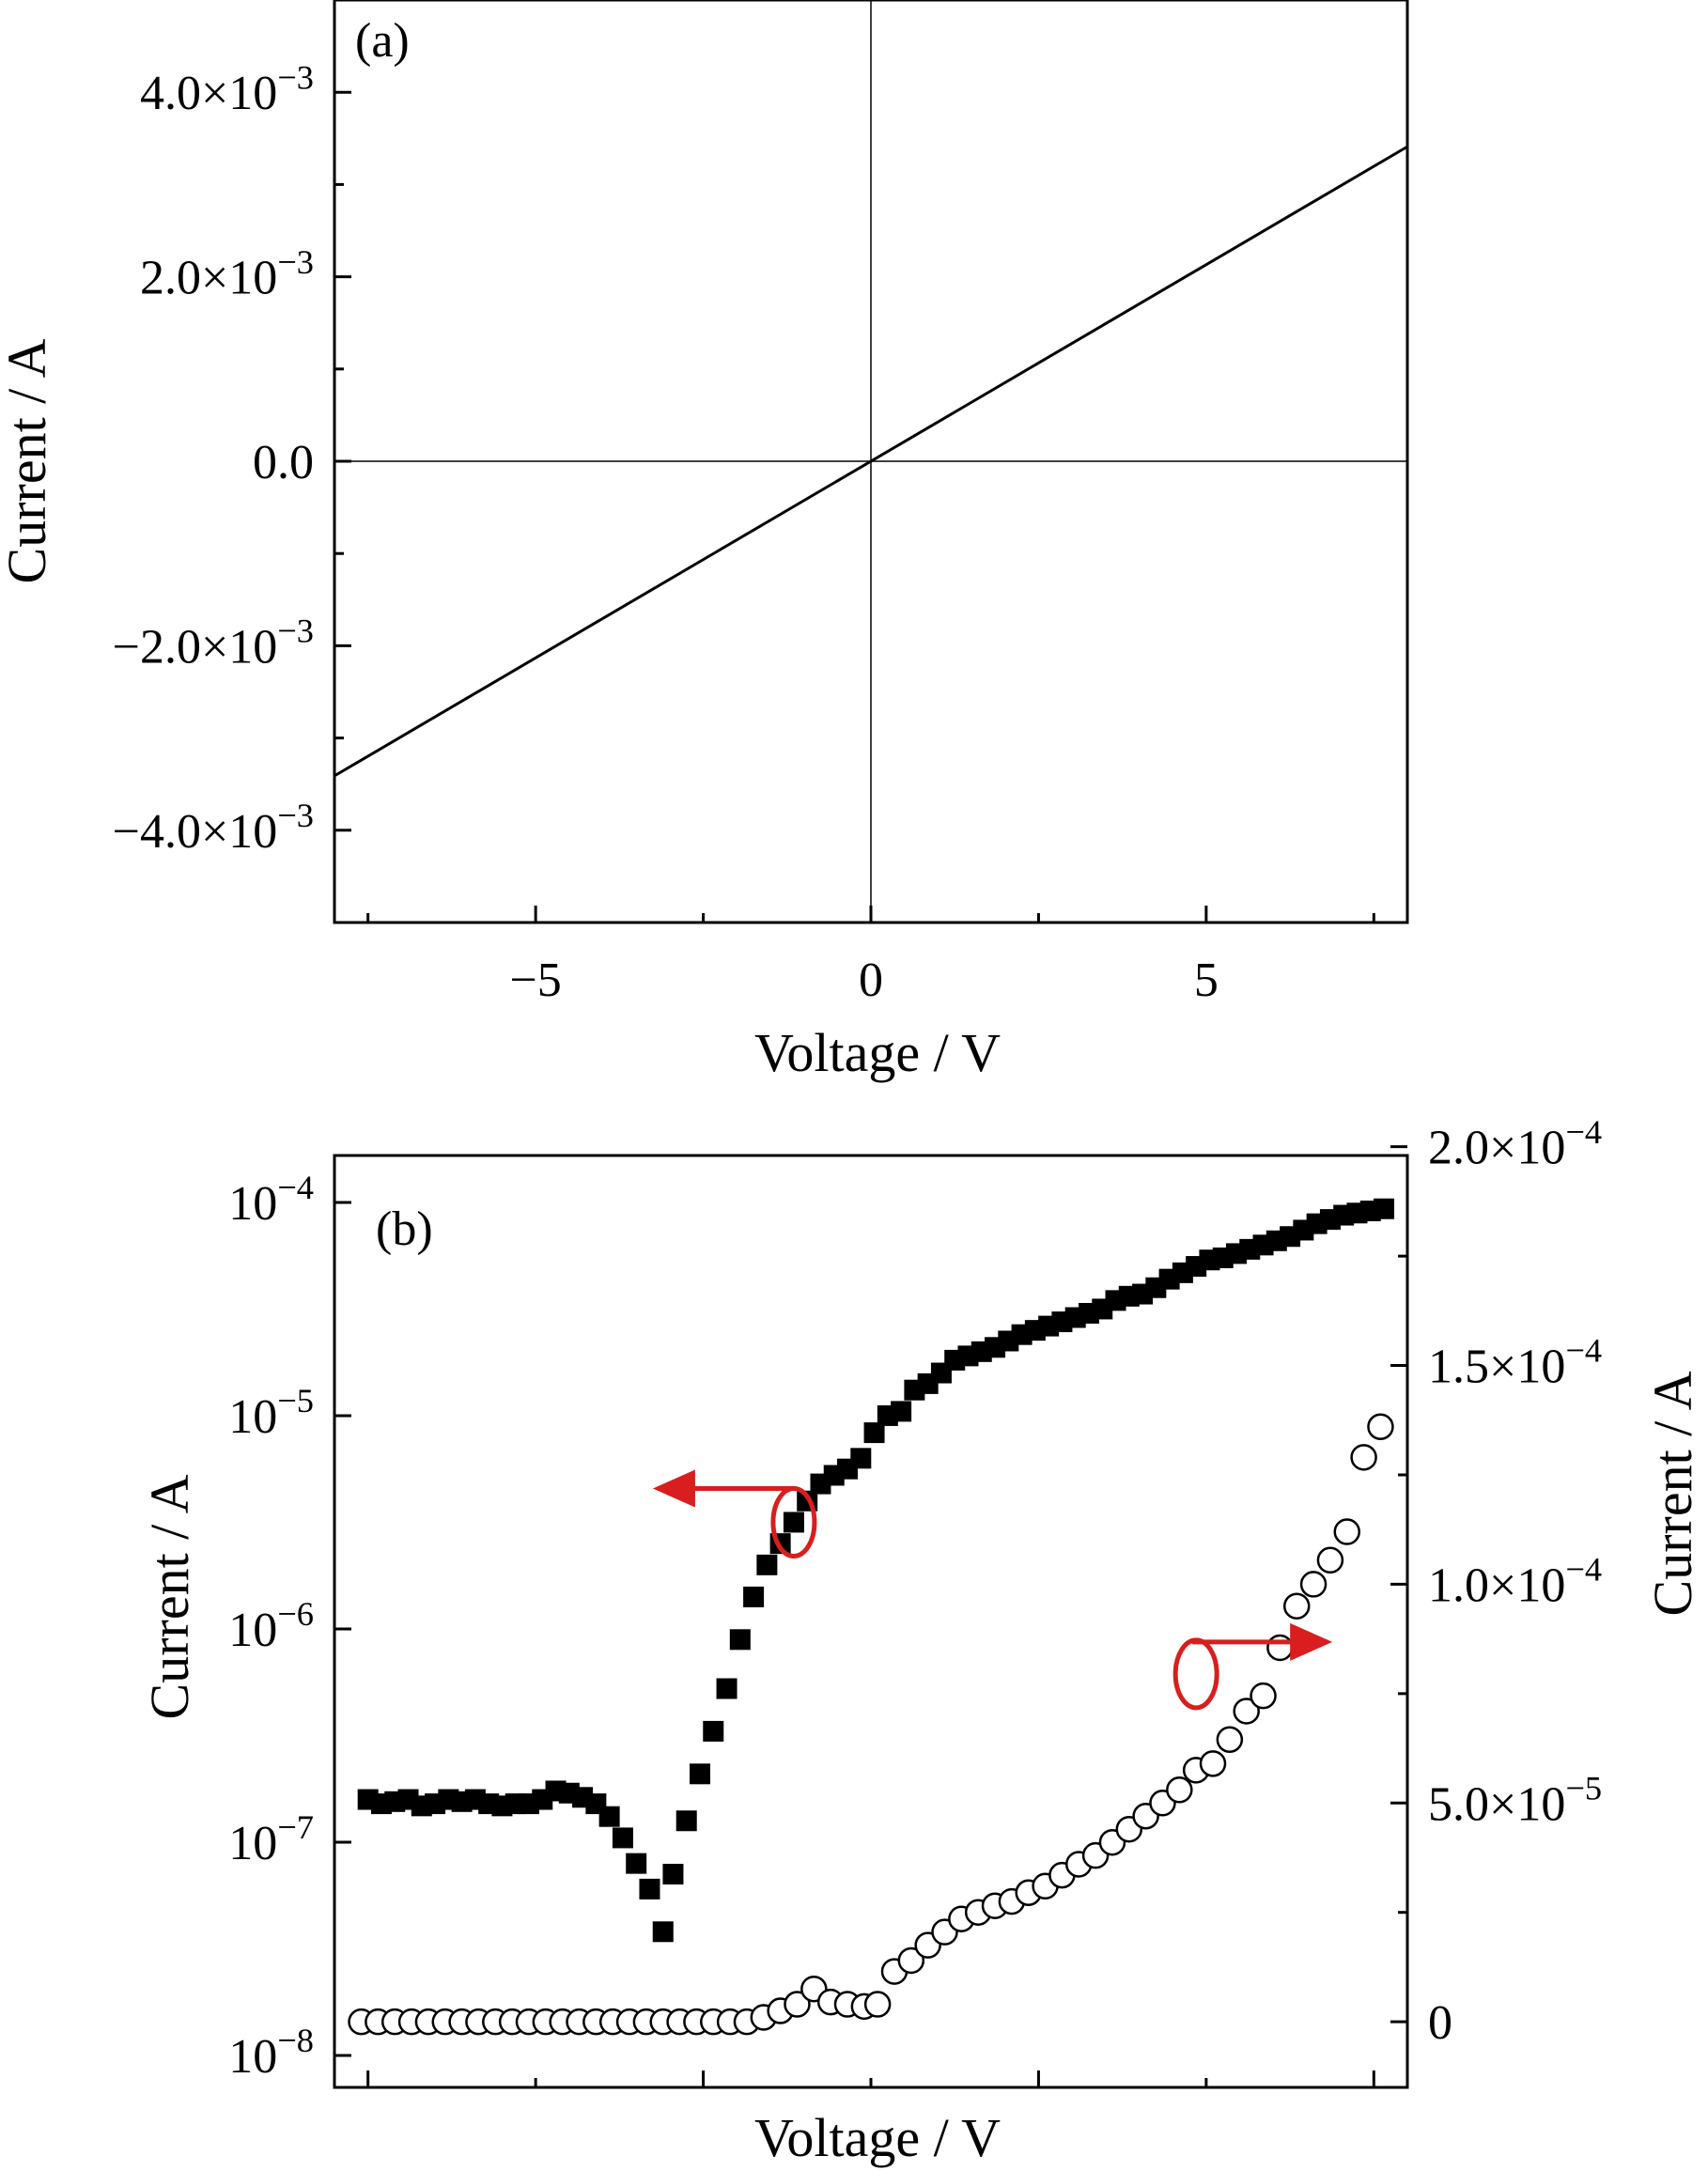  Describe the element at coordinates (271, 1839) in the screenshot. I see `y-tick-label-b: 10⁻⁷` at that location.